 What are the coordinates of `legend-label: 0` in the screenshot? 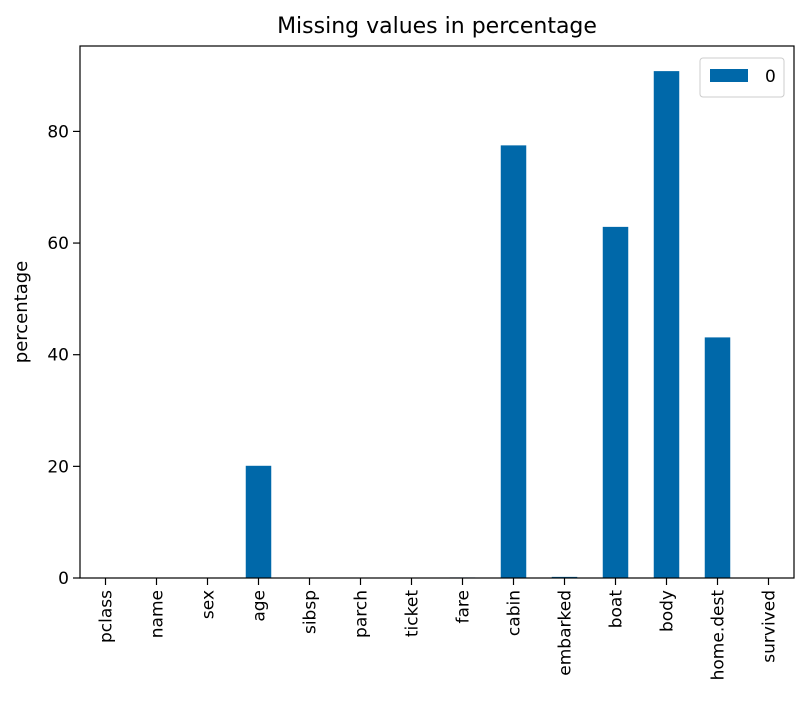 It's located at (770, 77).